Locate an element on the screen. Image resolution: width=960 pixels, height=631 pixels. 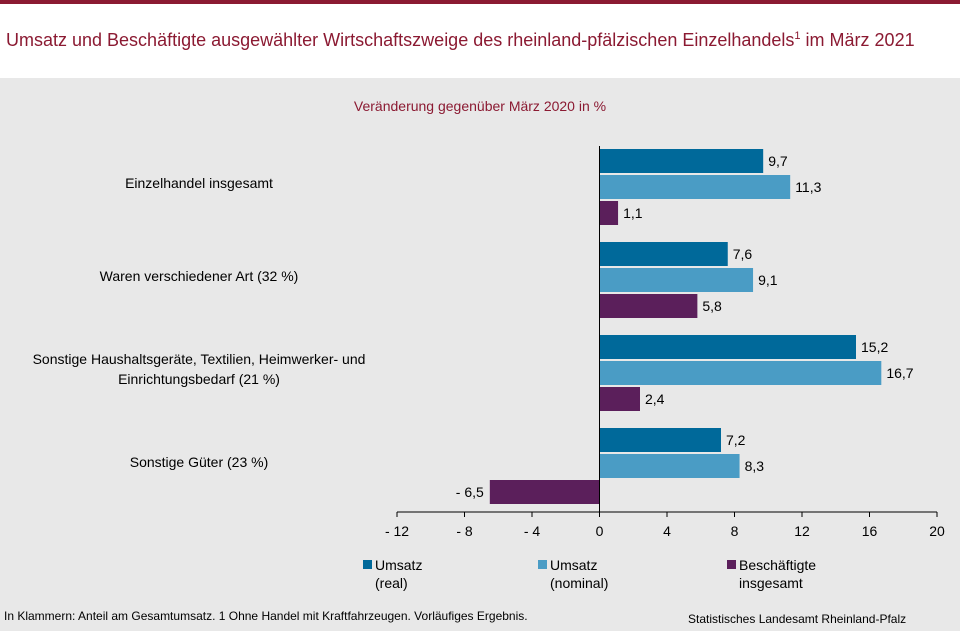
x-tick-label: - 4 is located at coordinates (532, 531).